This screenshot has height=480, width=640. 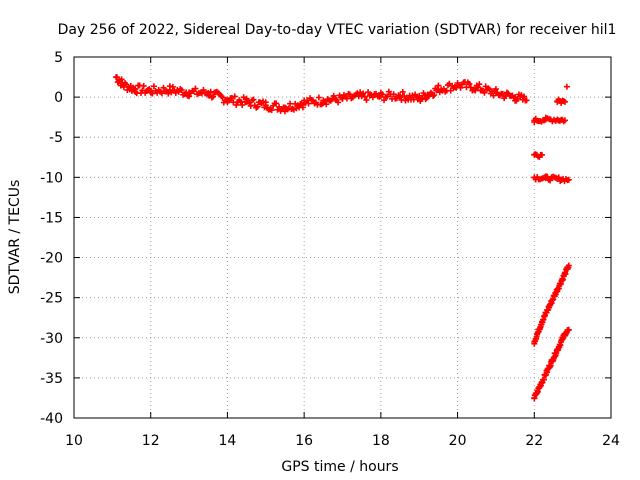 I want to click on series-segment-b, so click(x=538, y=155).